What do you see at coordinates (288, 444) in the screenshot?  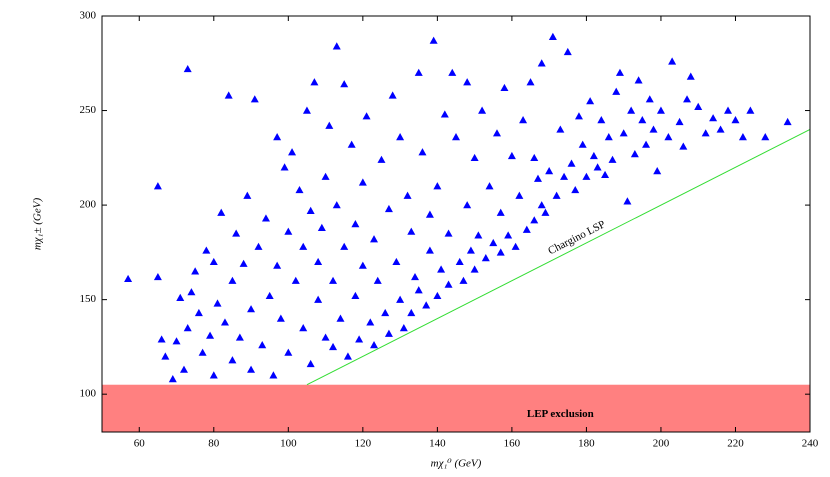 I see `x-tick-label: 100` at bounding box center [288, 444].